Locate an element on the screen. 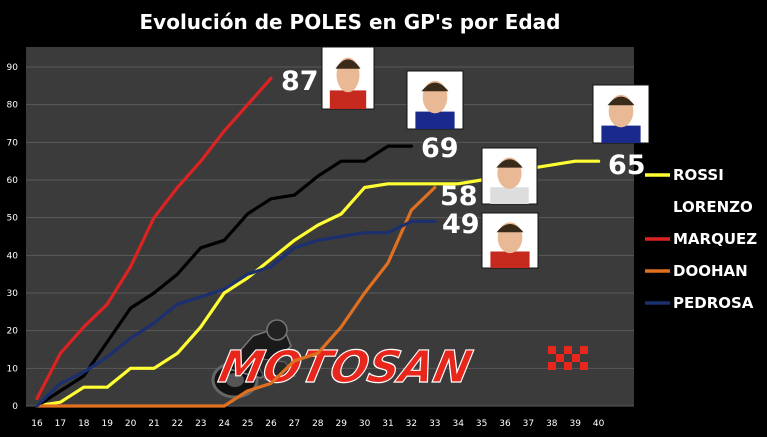  watermark: MOTOSAN is located at coordinates (399, 359).